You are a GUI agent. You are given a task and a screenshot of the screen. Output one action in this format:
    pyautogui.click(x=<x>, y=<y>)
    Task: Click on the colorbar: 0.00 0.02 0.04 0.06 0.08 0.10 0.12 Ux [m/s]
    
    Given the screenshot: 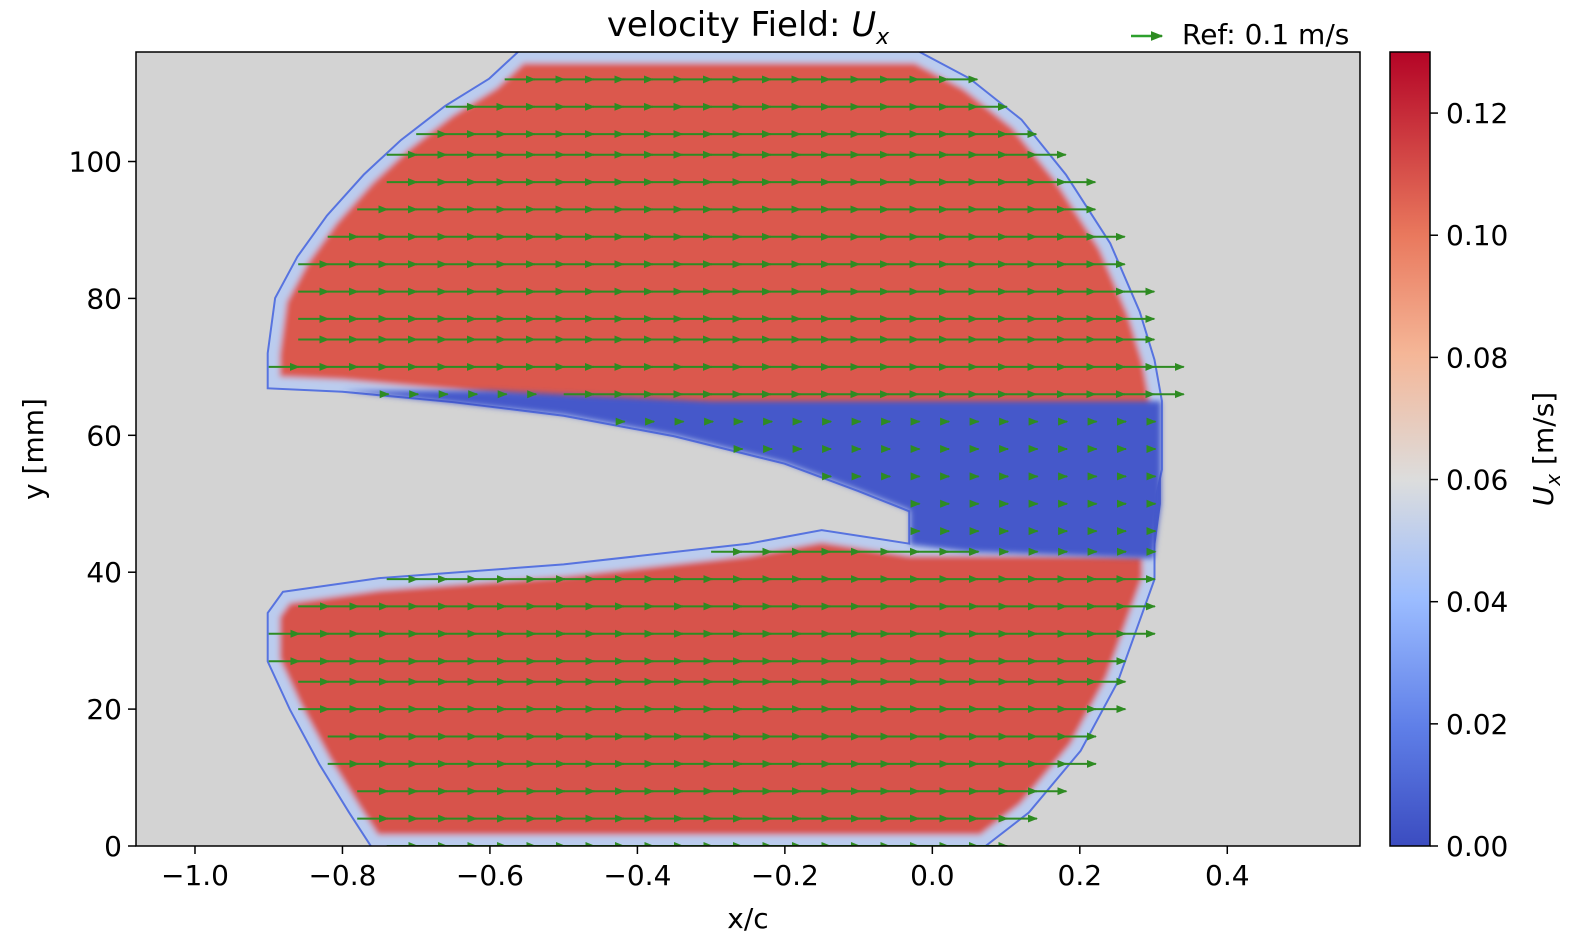 What is the action you would take?
    pyautogui.click(x=1477, y=457)
    